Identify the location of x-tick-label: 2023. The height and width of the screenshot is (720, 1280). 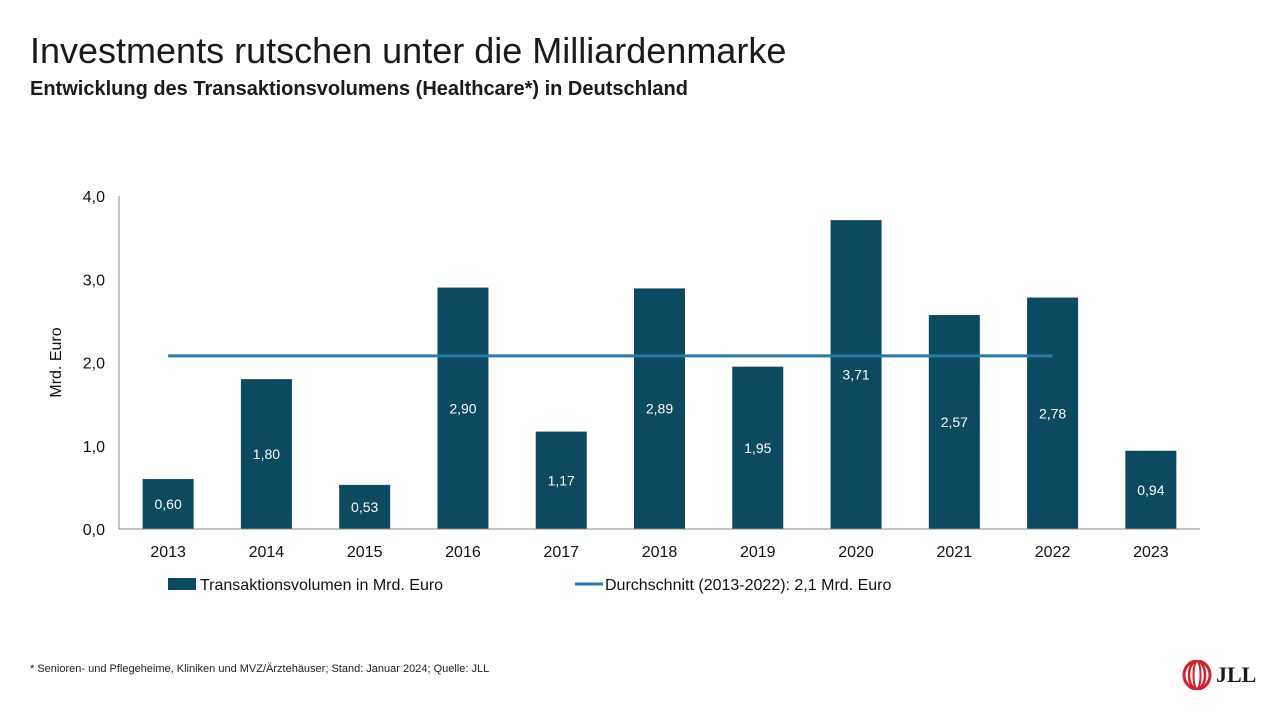
(1151, 552).